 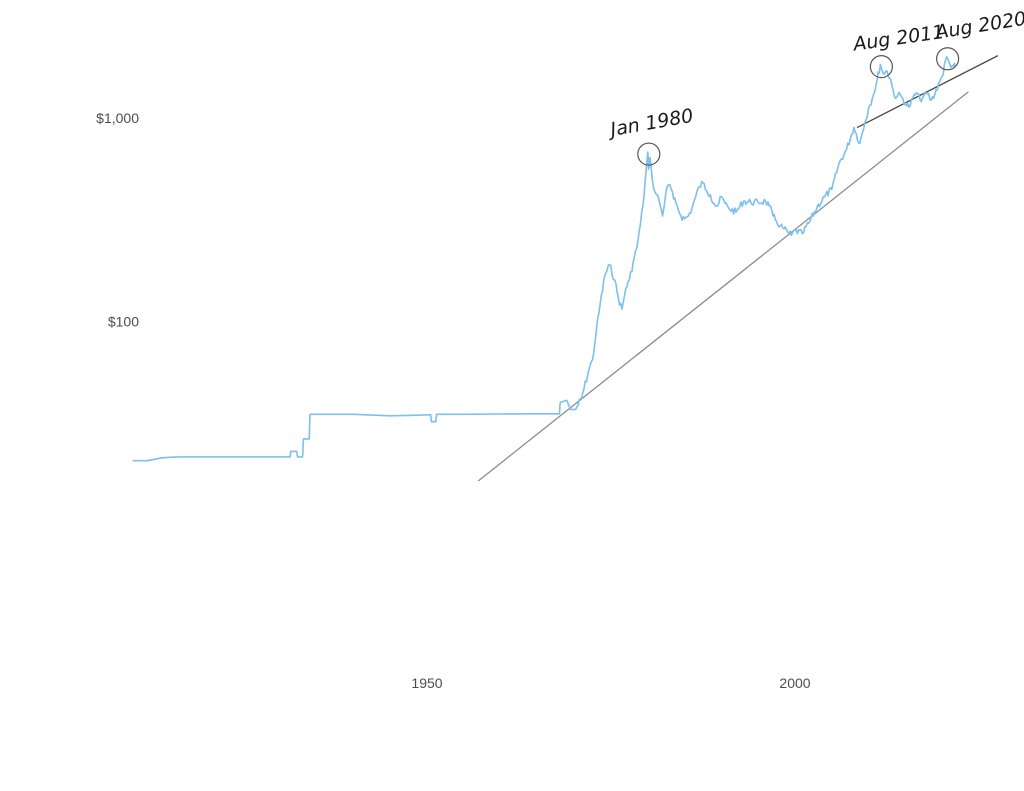 I want to click on x-tick-label: 1950, so click(x=426, y=683).